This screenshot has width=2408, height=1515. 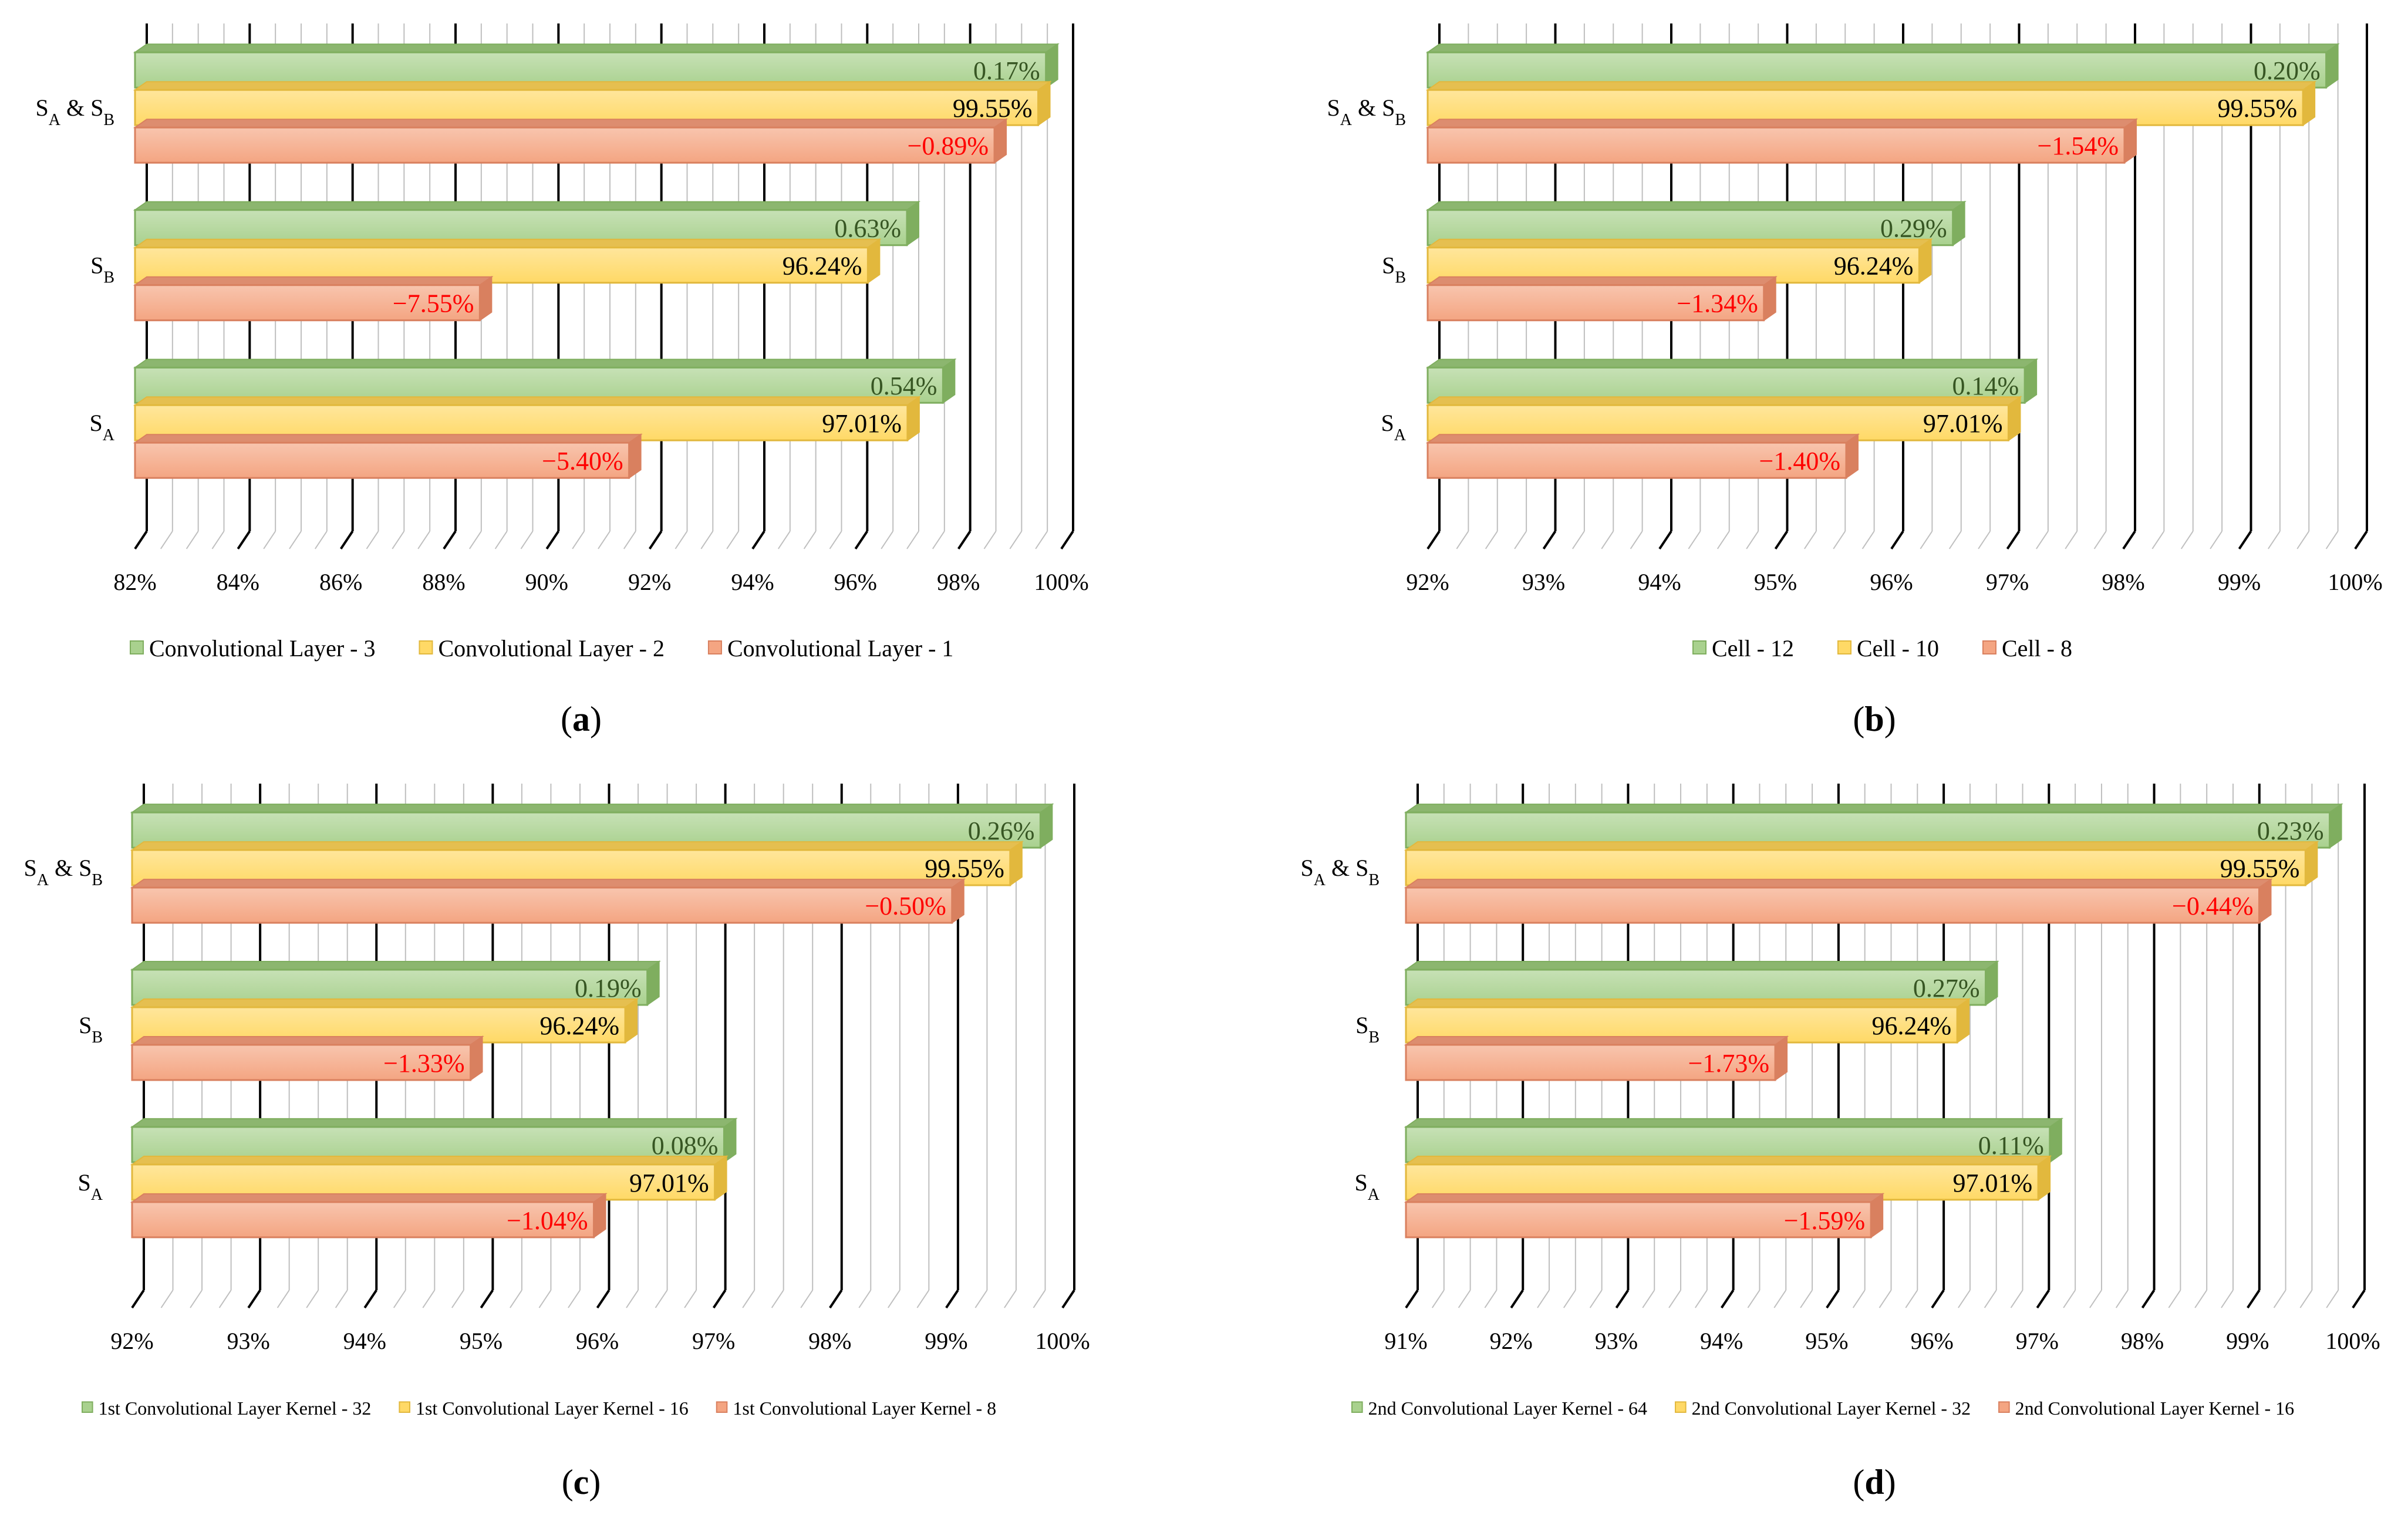 I want to click on data-label: 0.19%, so click(x=608, y=989).